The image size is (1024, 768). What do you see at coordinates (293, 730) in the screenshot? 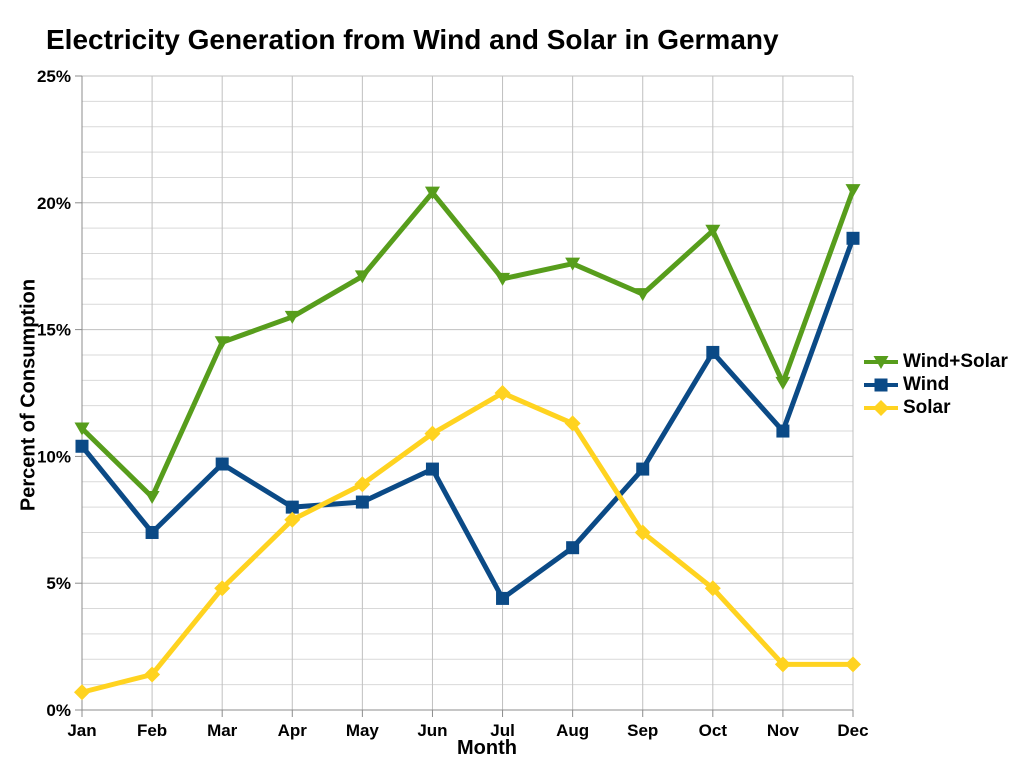
I see `x-tick-label: Apr` at bounding box center [293, 730].